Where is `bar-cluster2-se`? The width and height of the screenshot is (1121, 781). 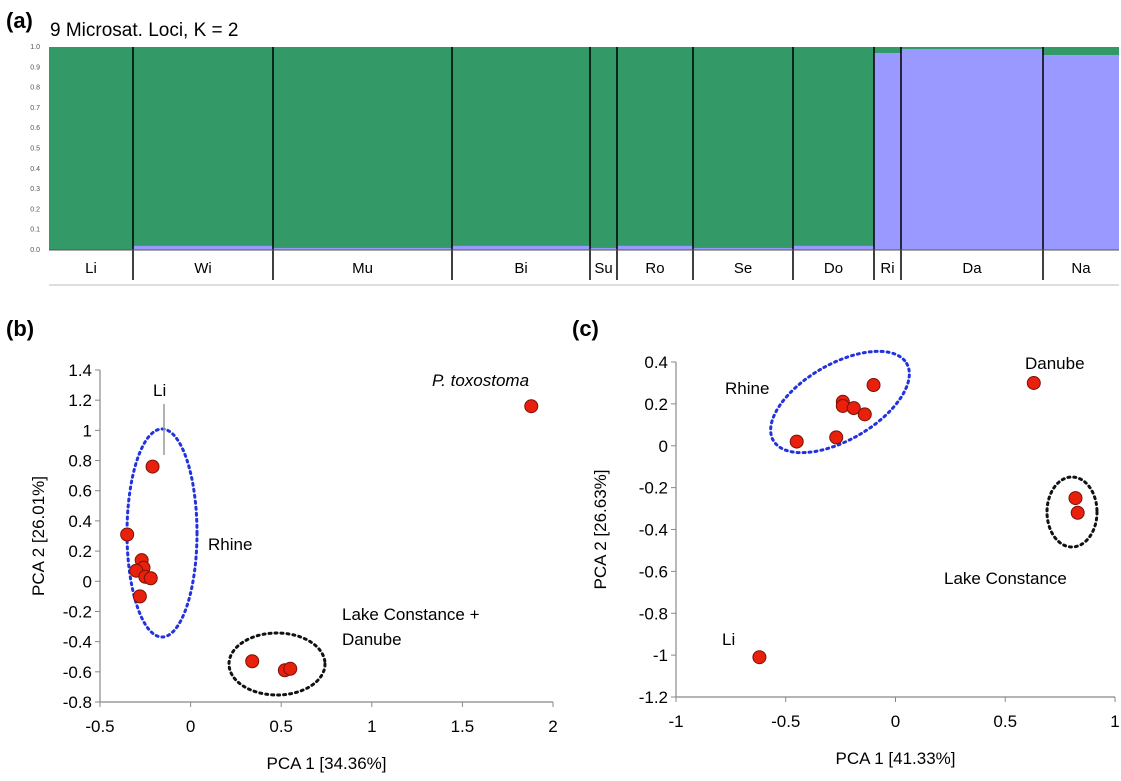 bar-cluster2-se is located at coordinates (743, 248).